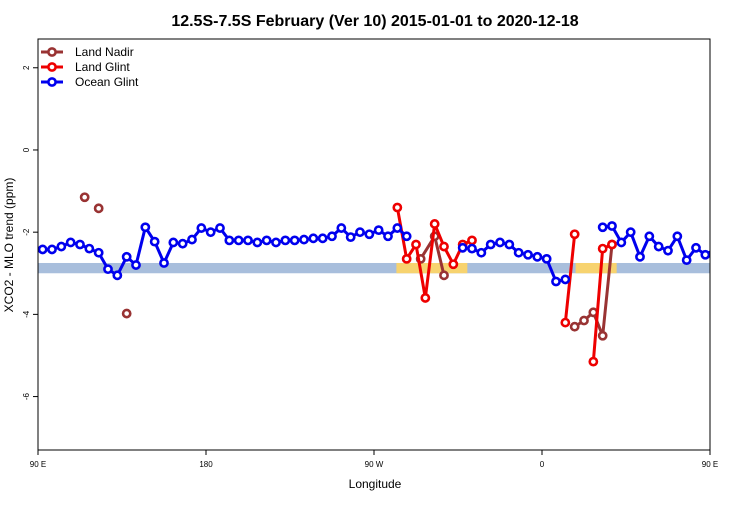  I want to click on legend-label-land-glint: Land Glint, so click(102, 67).